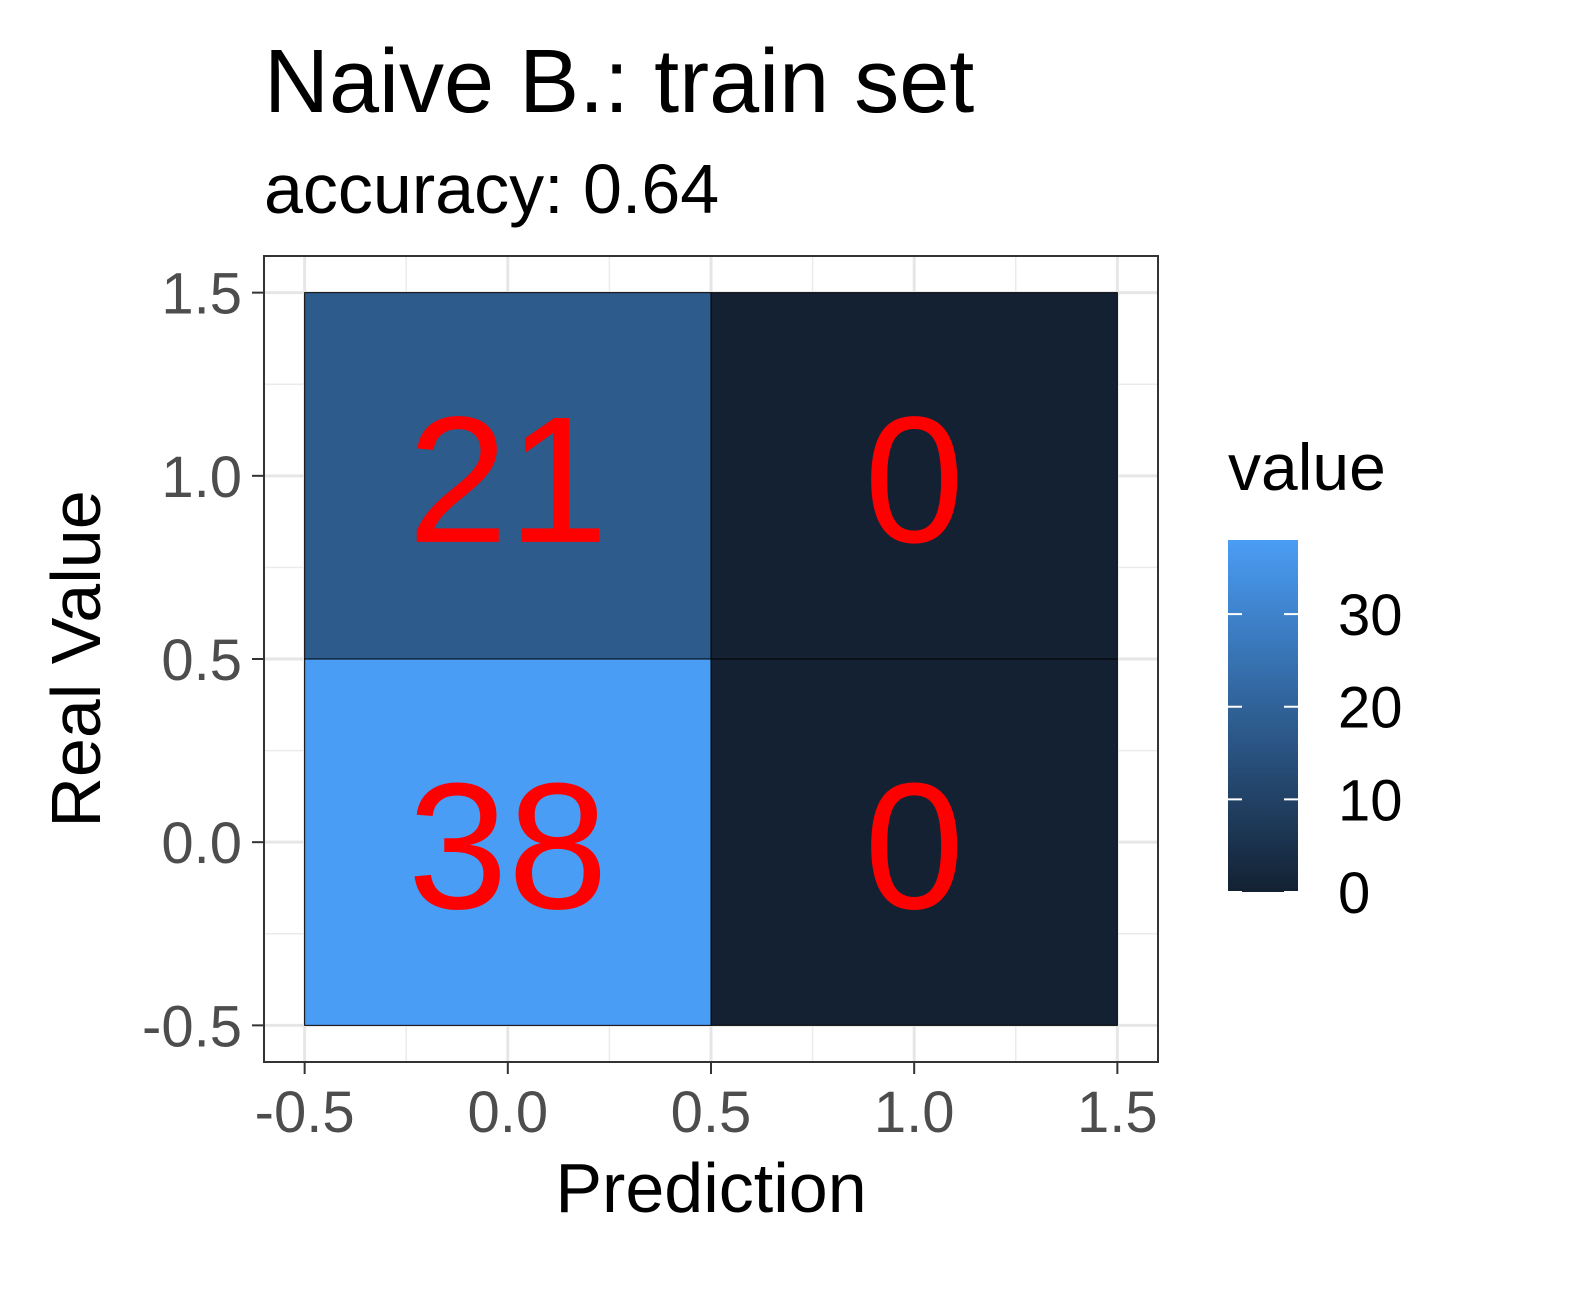 This screenshot has width=1590, height=1290. Describe the element at coordinates (1370, 615) in the screenshot. I see `legend-tick-label: 30` at that location.